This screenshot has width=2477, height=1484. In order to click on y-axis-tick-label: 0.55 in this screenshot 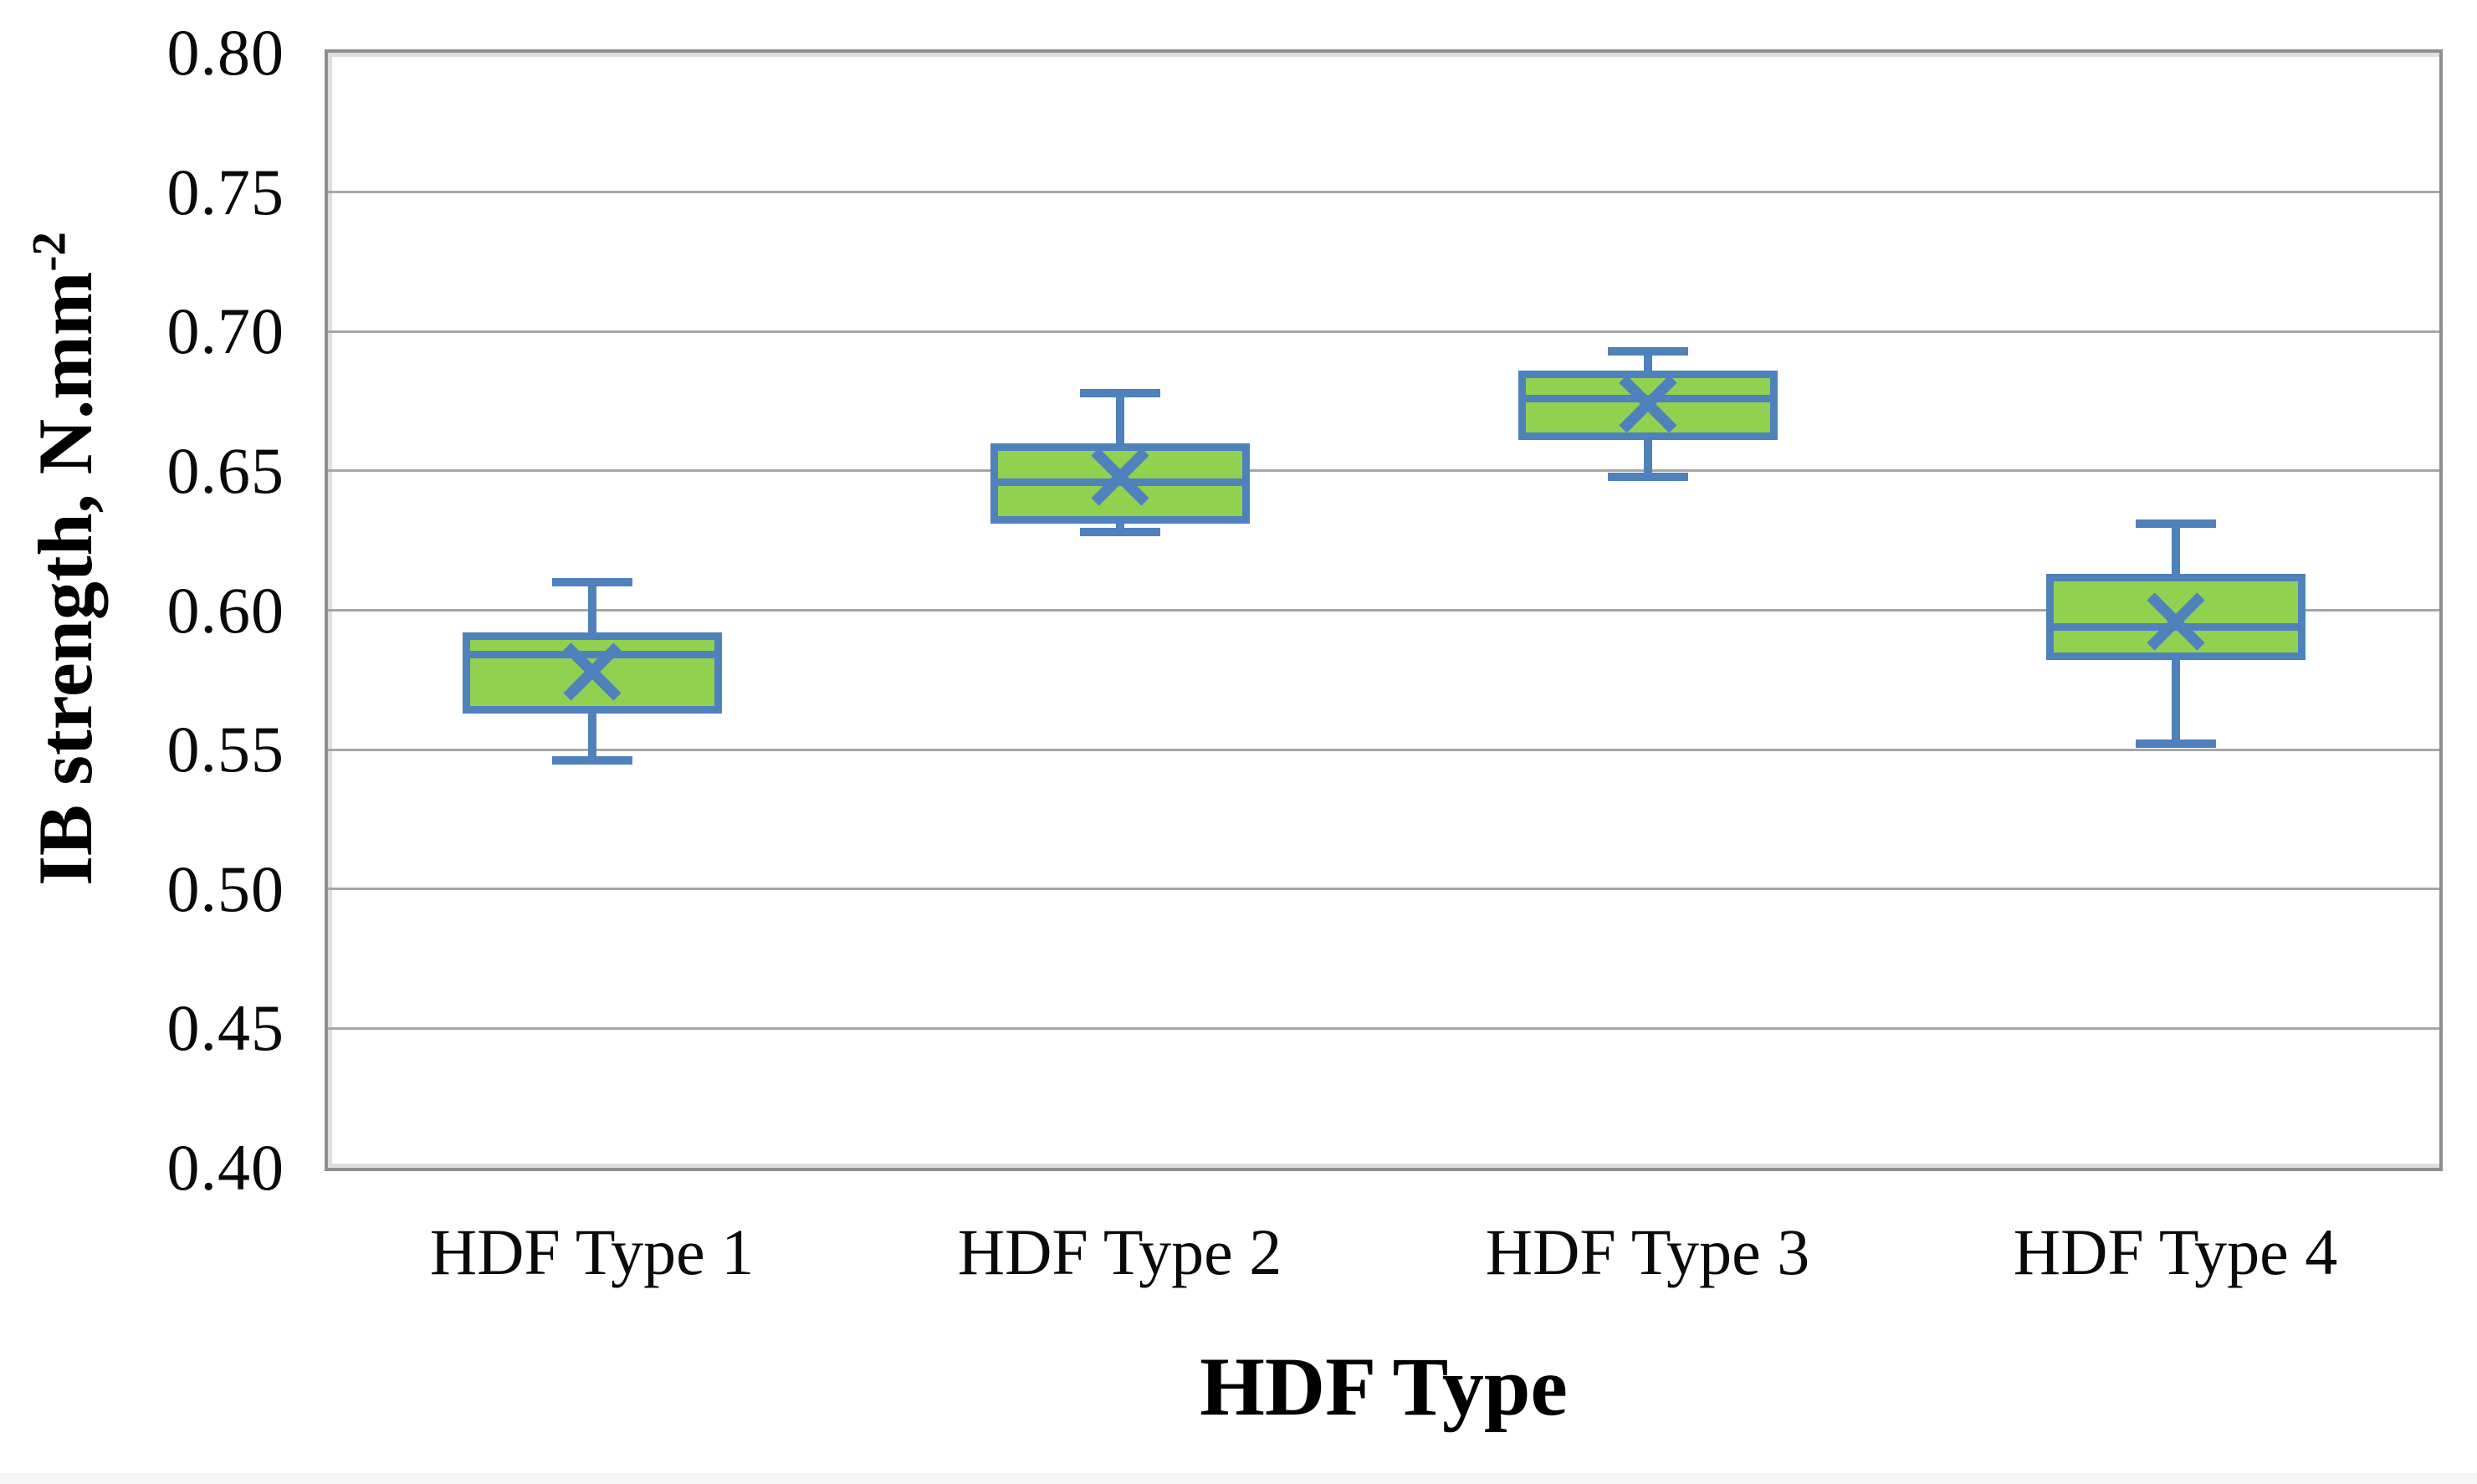, I will do `click(225, 749)`.